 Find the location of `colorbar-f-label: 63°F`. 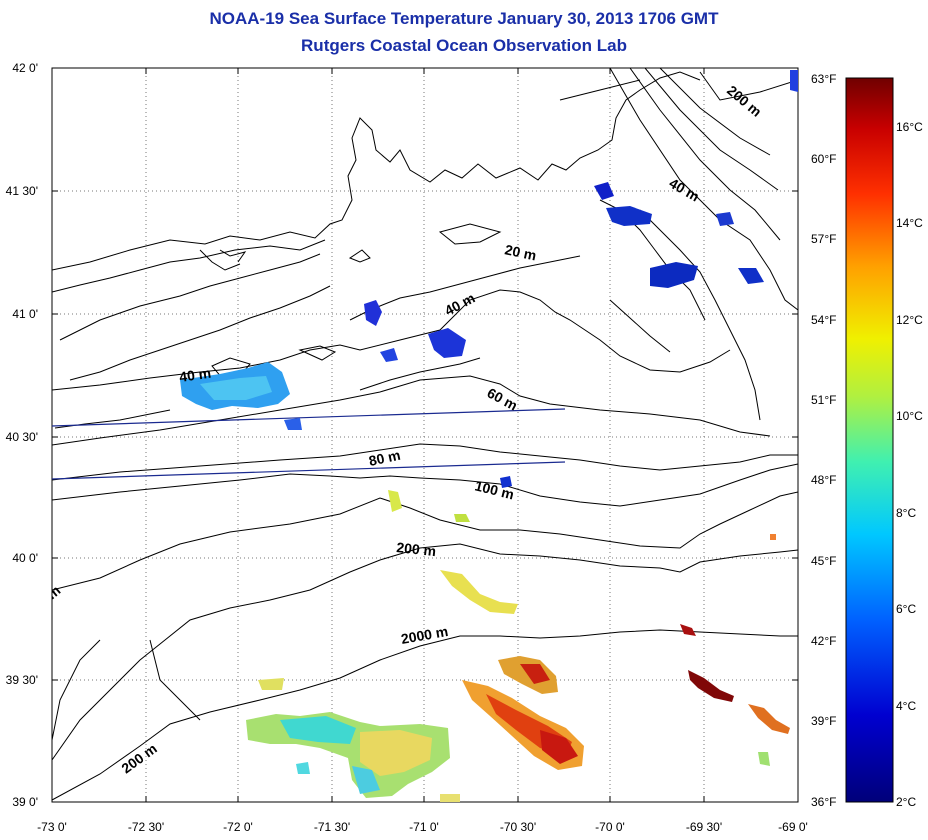

colorbar-f-label: 63°F is located at coordinates (824, 79).